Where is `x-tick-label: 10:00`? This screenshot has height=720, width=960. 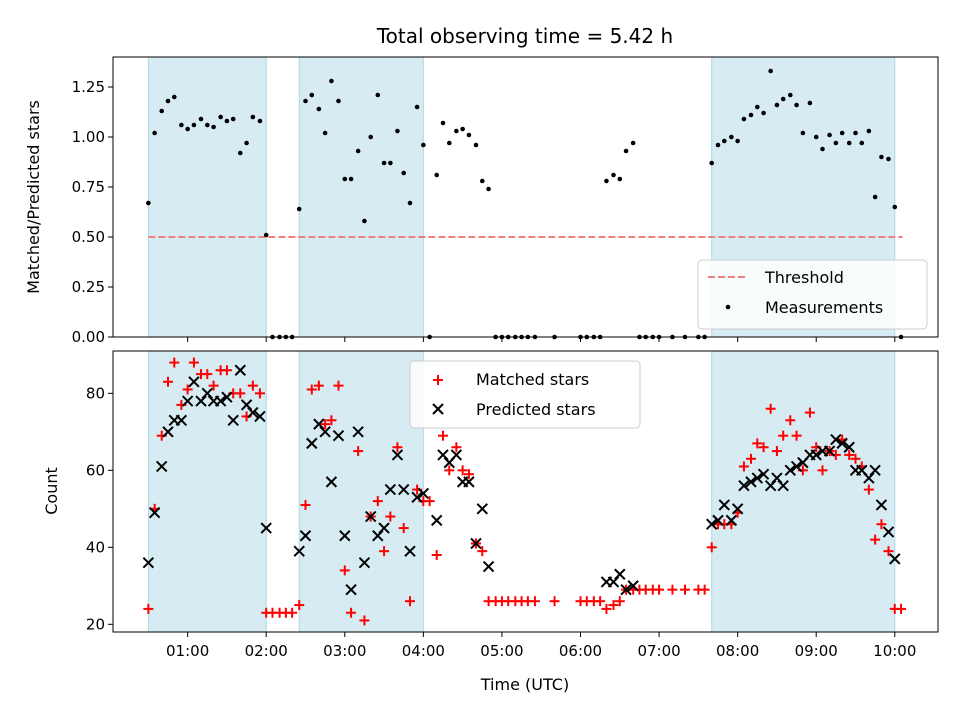
x-tick-label: 10:00 is located at coordinates (894, 651).